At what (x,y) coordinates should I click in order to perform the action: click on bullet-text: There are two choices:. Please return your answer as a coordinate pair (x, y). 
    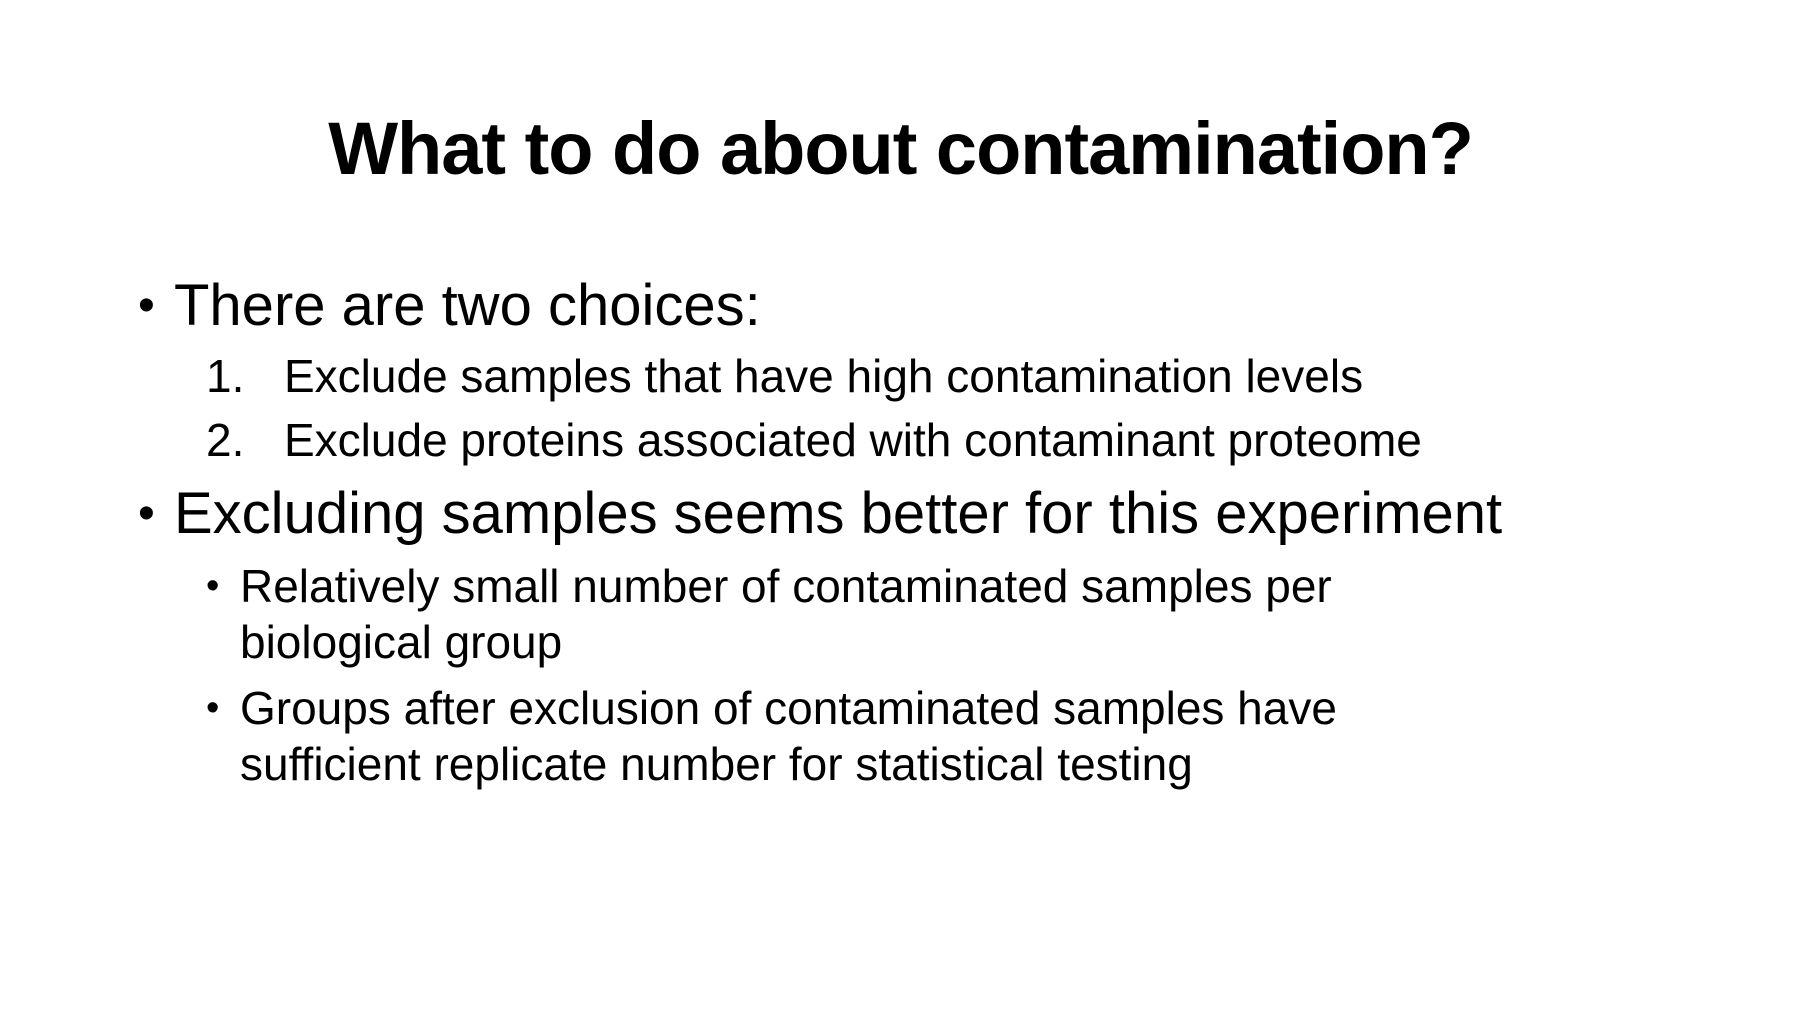
    Looking at the image, I should click on (467, 305).